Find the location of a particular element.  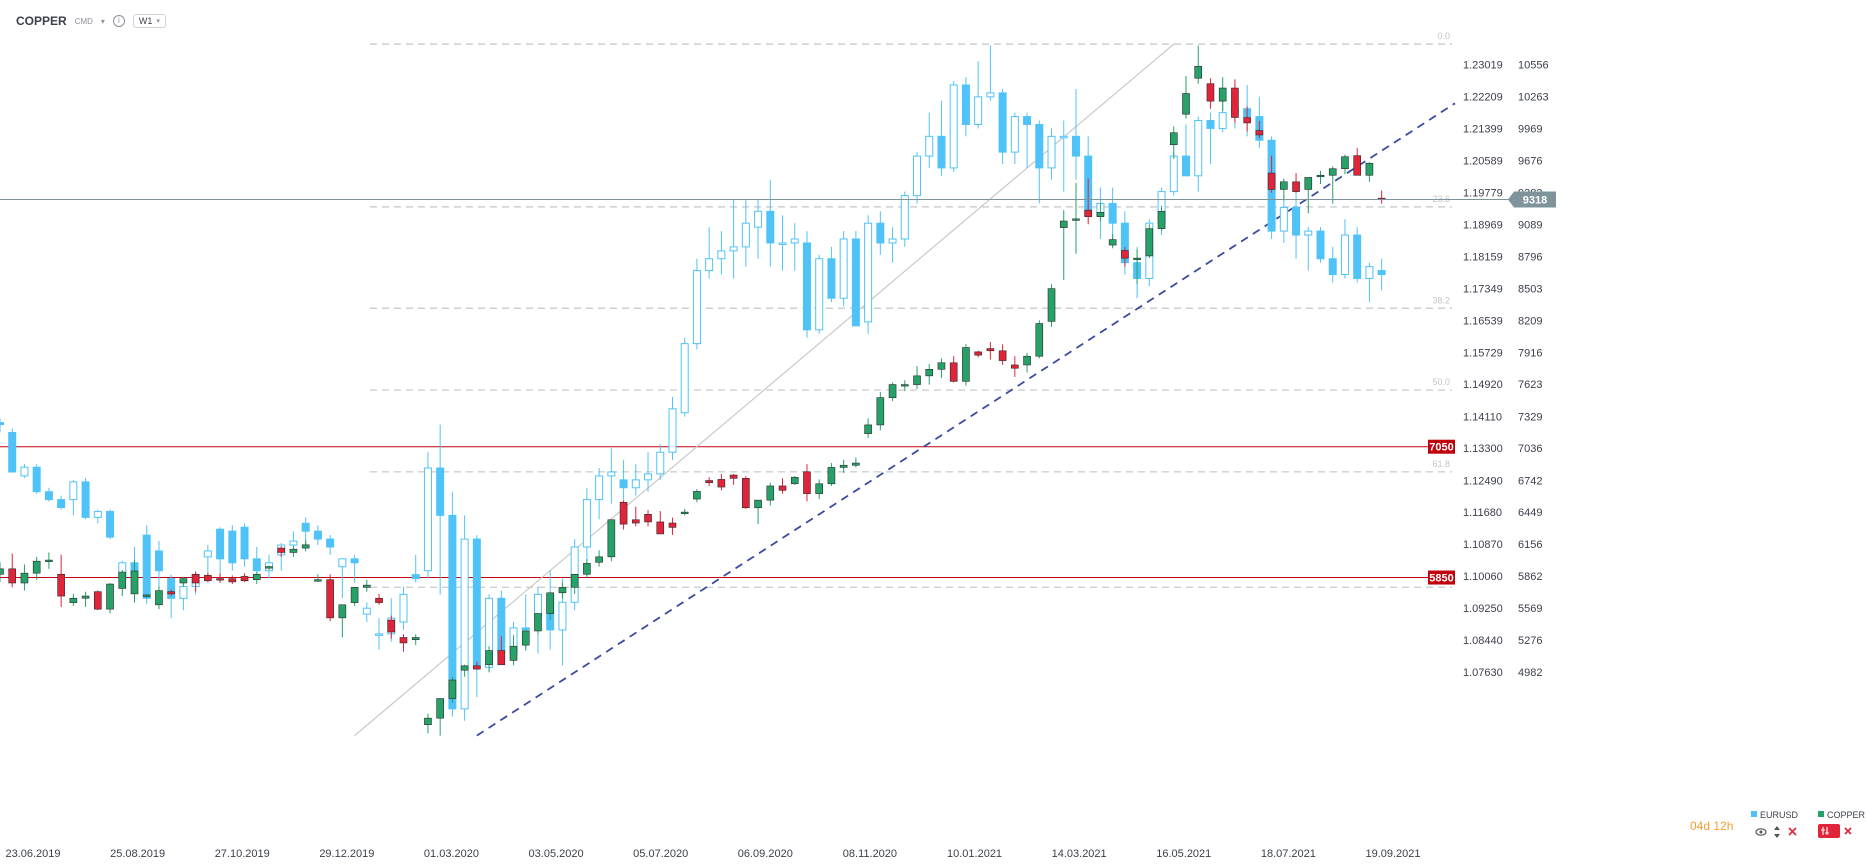

updown-arrows-icon is located at coordinates (1777, 832).